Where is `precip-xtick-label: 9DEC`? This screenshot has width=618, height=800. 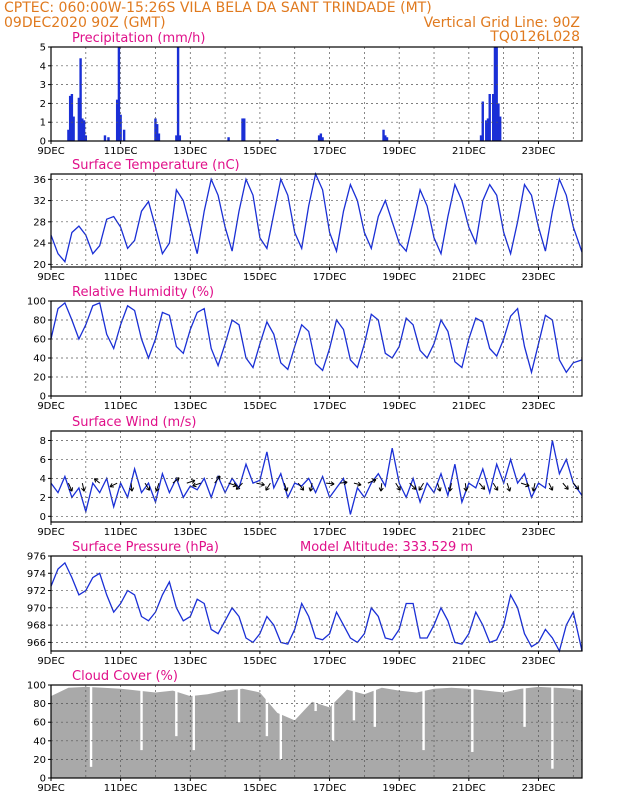 precip-xtick-label: 9DEC is located at coordinates (50, 151).